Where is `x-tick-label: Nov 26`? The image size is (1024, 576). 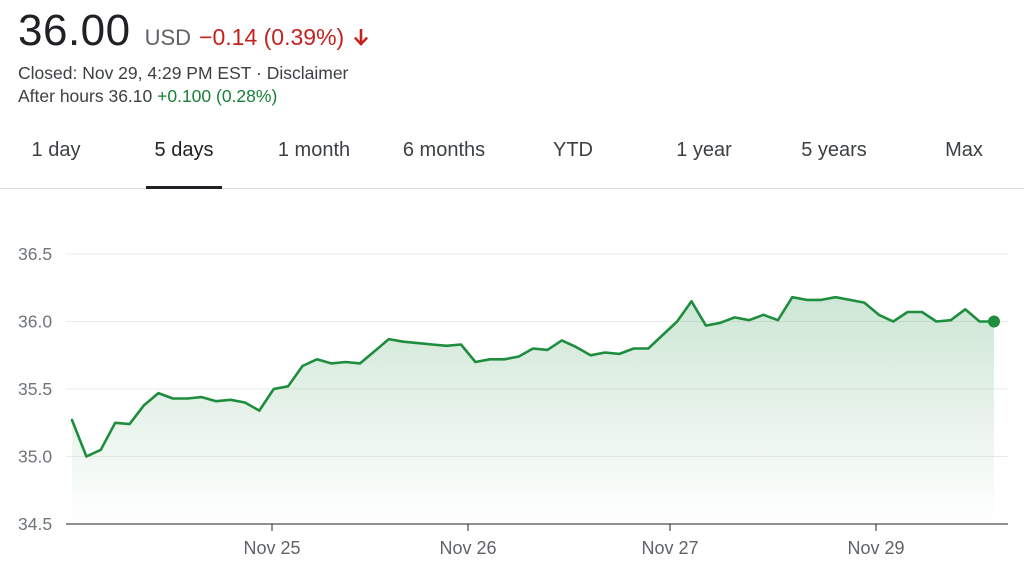
x-tick-label: Nov 26 is located at coordinates (467, 548).